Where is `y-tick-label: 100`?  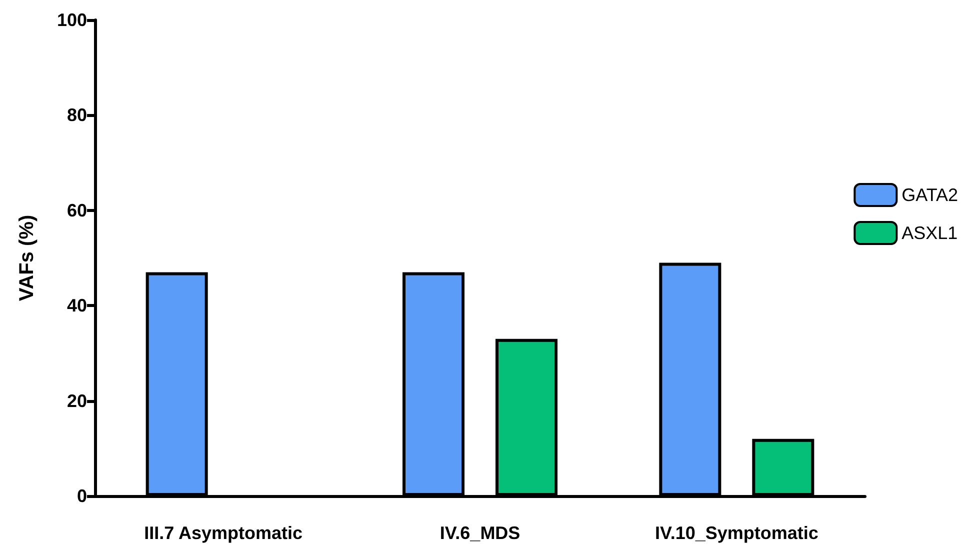 y-tick-label: 100 is located at coordinates (71, 20).